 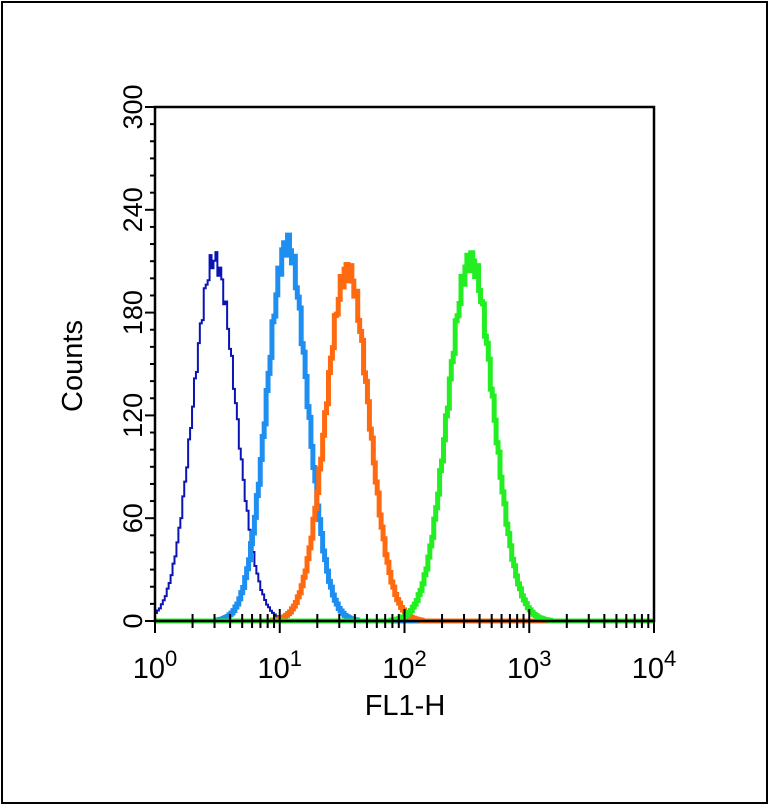 What do you see at coordinates (133, 518) in the screenshot?
I see `y-tick-label-60: 60` at bounding box center [133, 518].